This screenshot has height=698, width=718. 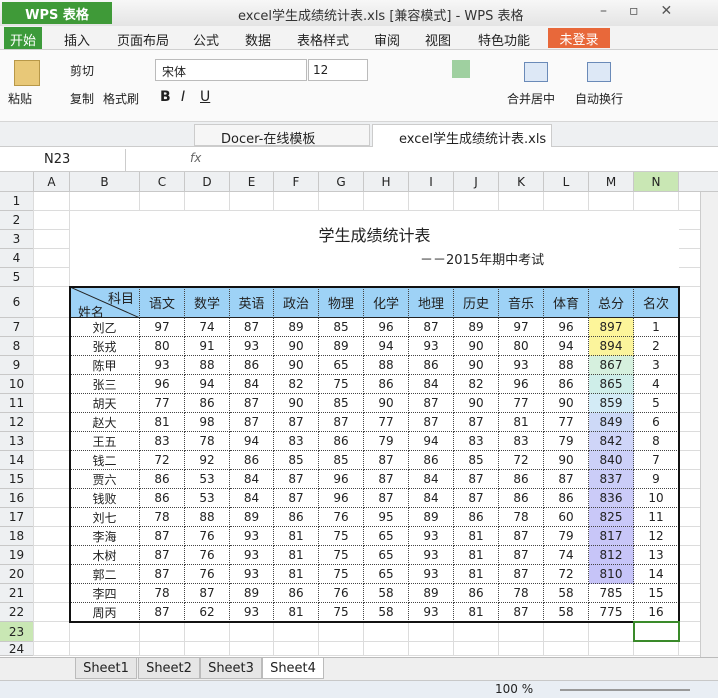 I want to click on row-header: 13, so click(x=17, y=441).